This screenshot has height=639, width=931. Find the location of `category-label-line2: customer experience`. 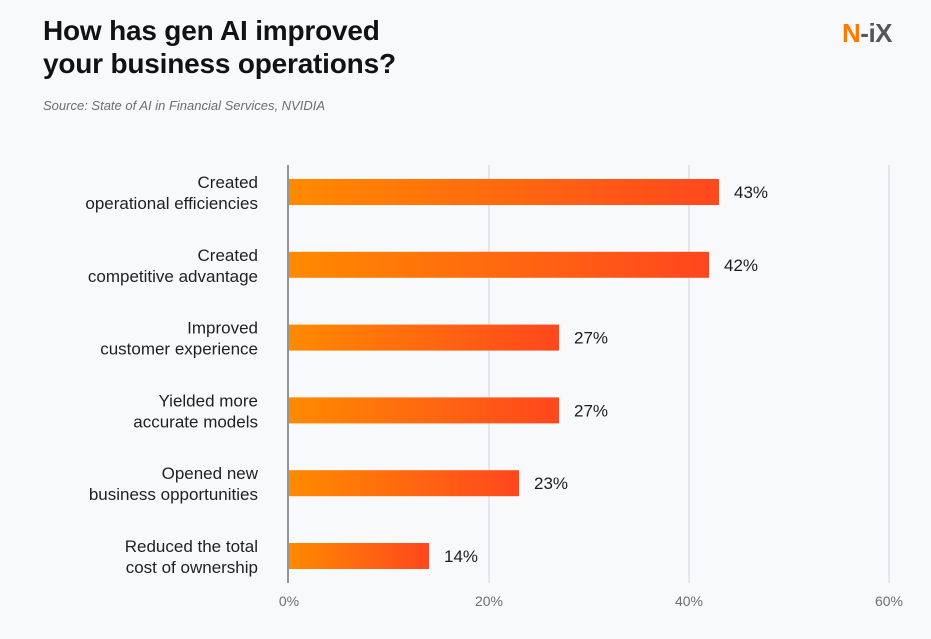

category-label-line2: customer experience is located at coordinates (179, 349).